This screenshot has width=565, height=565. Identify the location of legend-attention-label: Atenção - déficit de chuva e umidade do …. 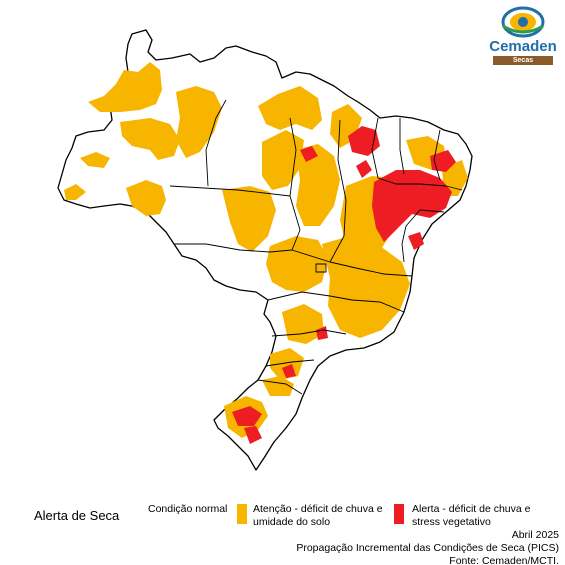
(318, 515).